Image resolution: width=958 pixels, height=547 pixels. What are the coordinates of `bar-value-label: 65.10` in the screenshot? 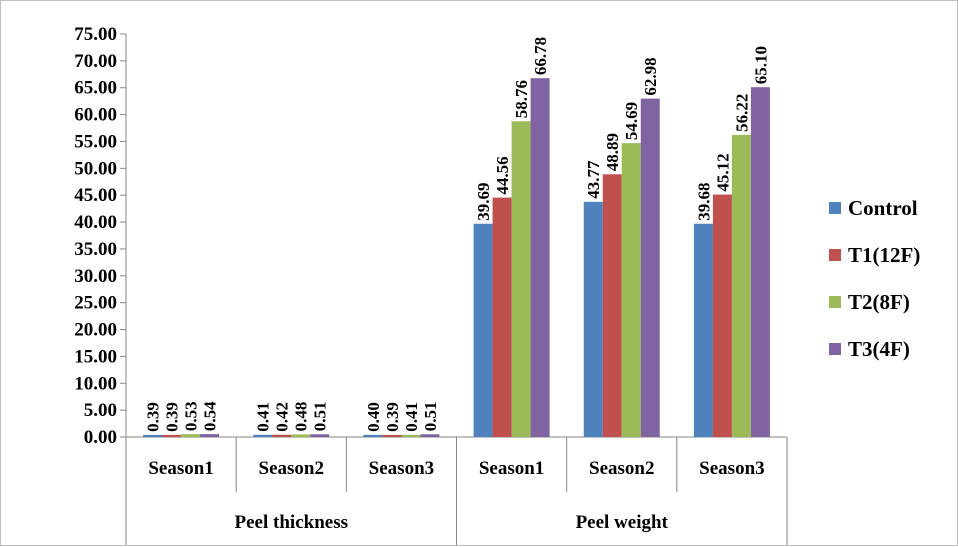 It's located at (760, 65).